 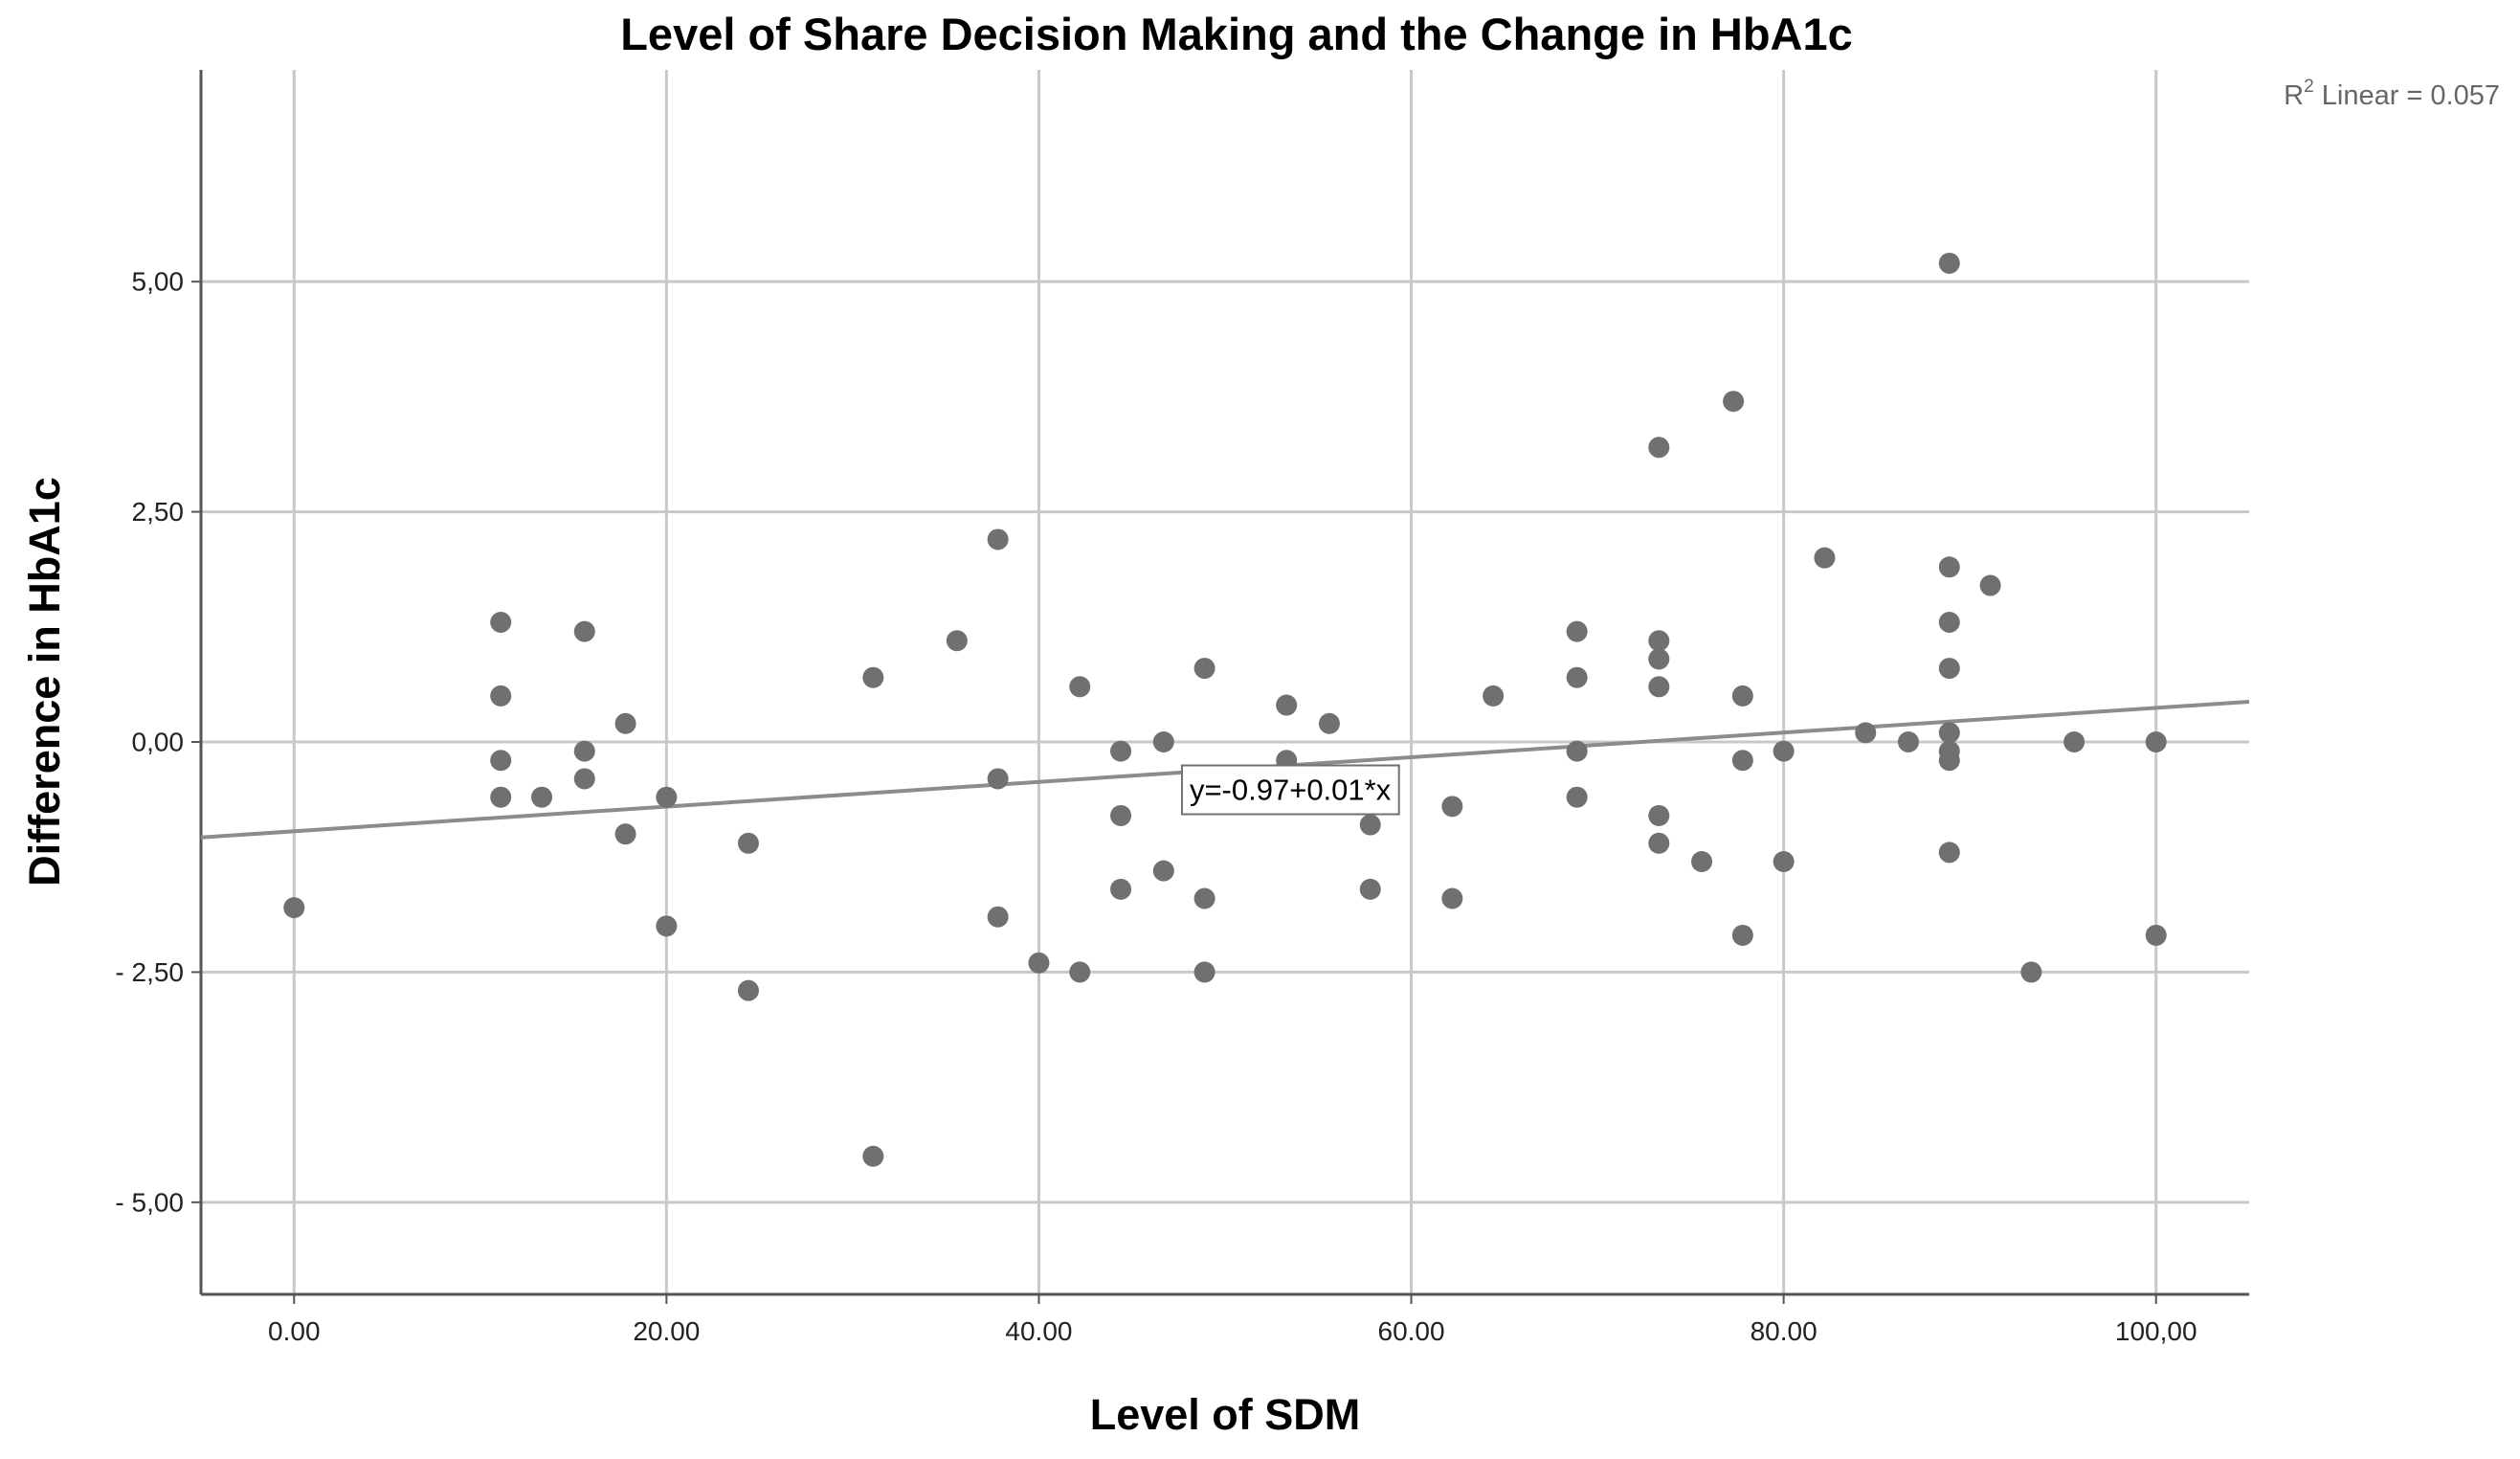 What do you see at coordinates (44, 682) in the screenshot?
I see `y-axis-title: Difference in HbA1c` at bounding box center [44, 682].